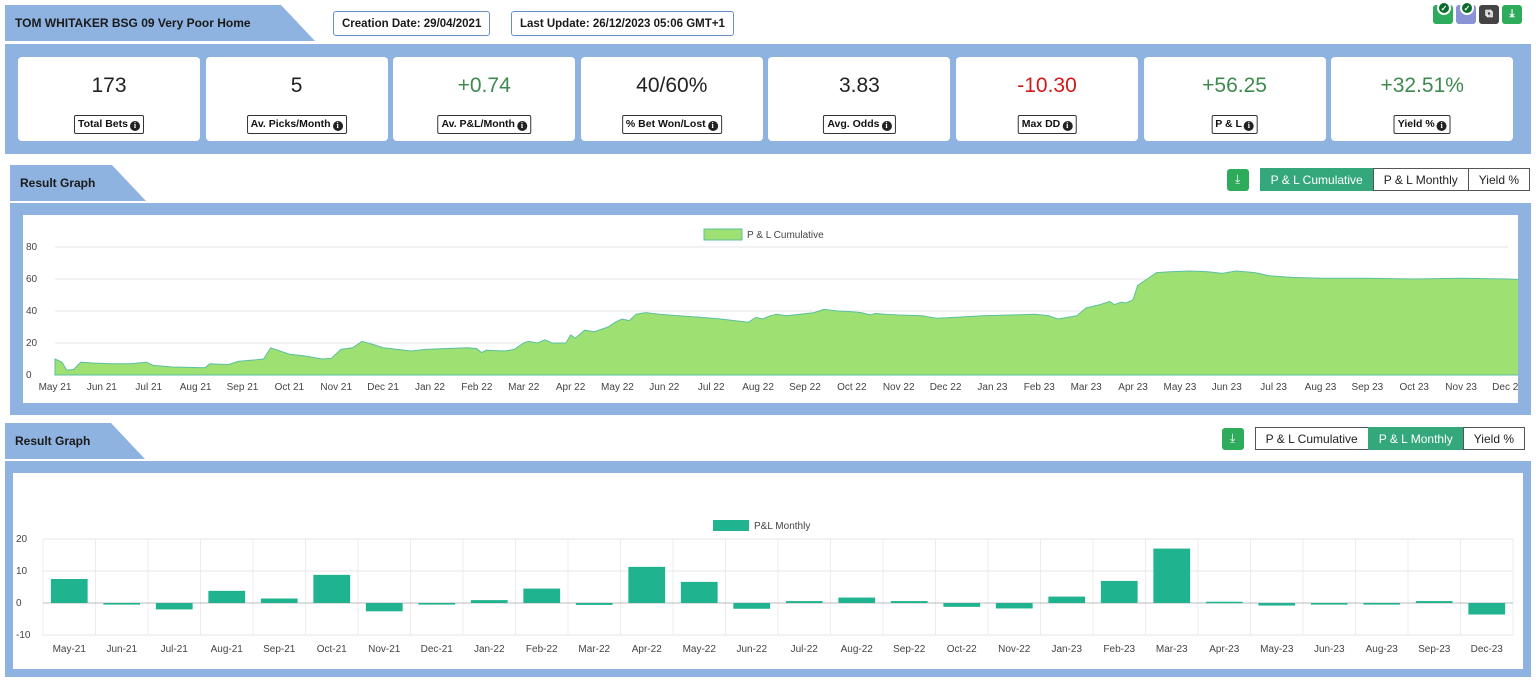 Image resolution: width=1536 pixels, height=684 pixels. I want to click on x-tick-label: Jul-21, so click(175, 649).